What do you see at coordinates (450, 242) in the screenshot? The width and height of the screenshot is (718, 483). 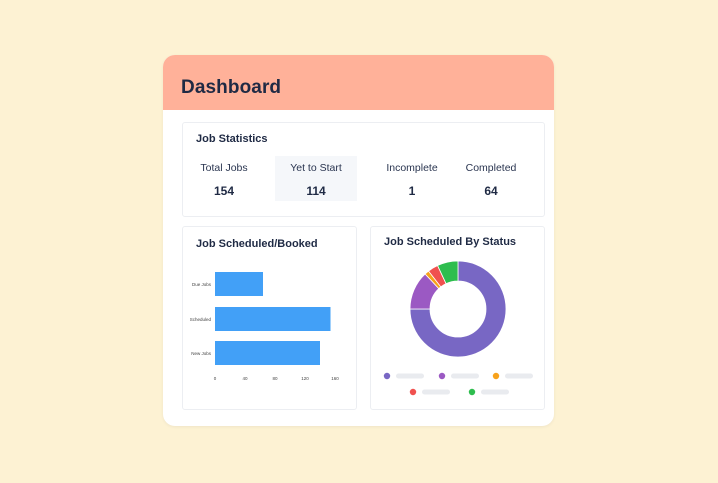 I see `scheduled-by-status-title: Job Scheduled By Status` at bounding box center [450, 242].